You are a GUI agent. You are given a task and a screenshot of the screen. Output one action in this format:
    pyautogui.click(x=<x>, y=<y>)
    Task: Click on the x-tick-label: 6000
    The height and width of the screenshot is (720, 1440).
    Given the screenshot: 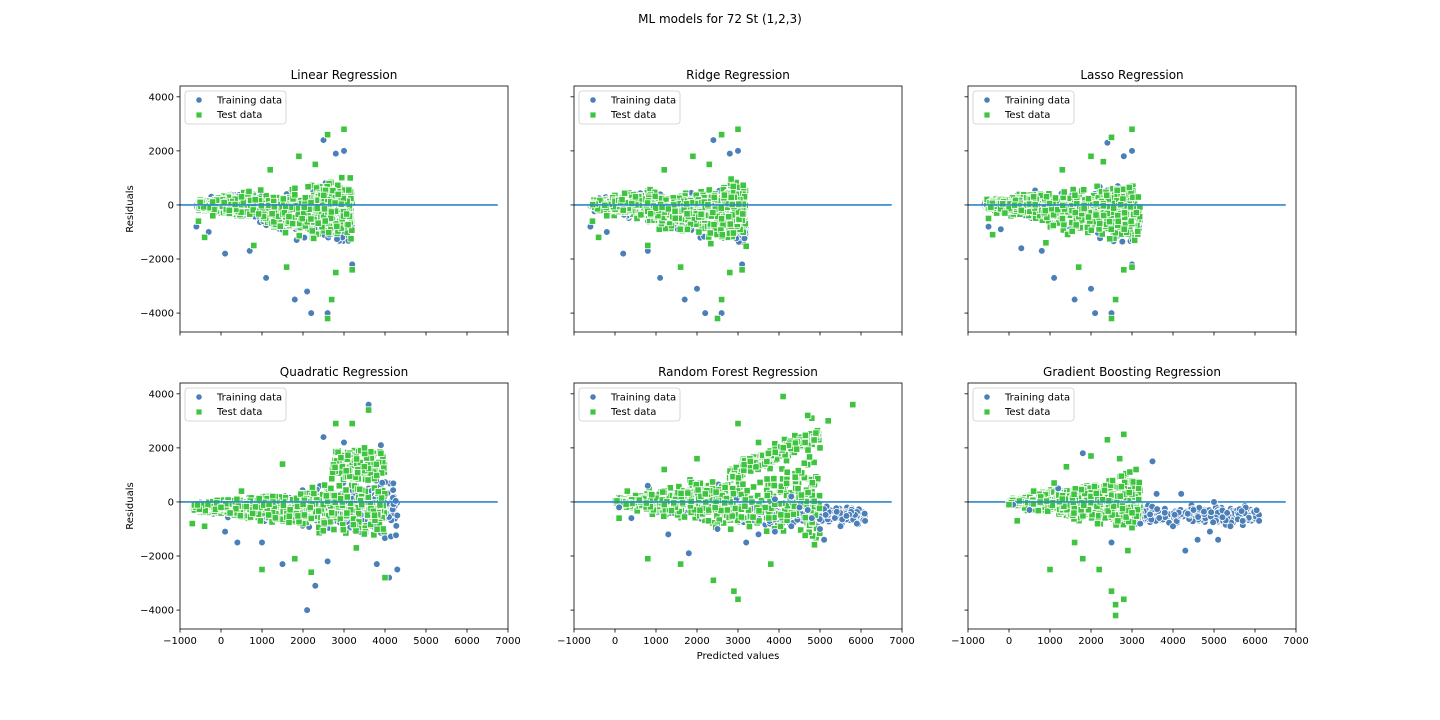 What is the action you would take?
    pyautogui.click(x=860, y=641)
    